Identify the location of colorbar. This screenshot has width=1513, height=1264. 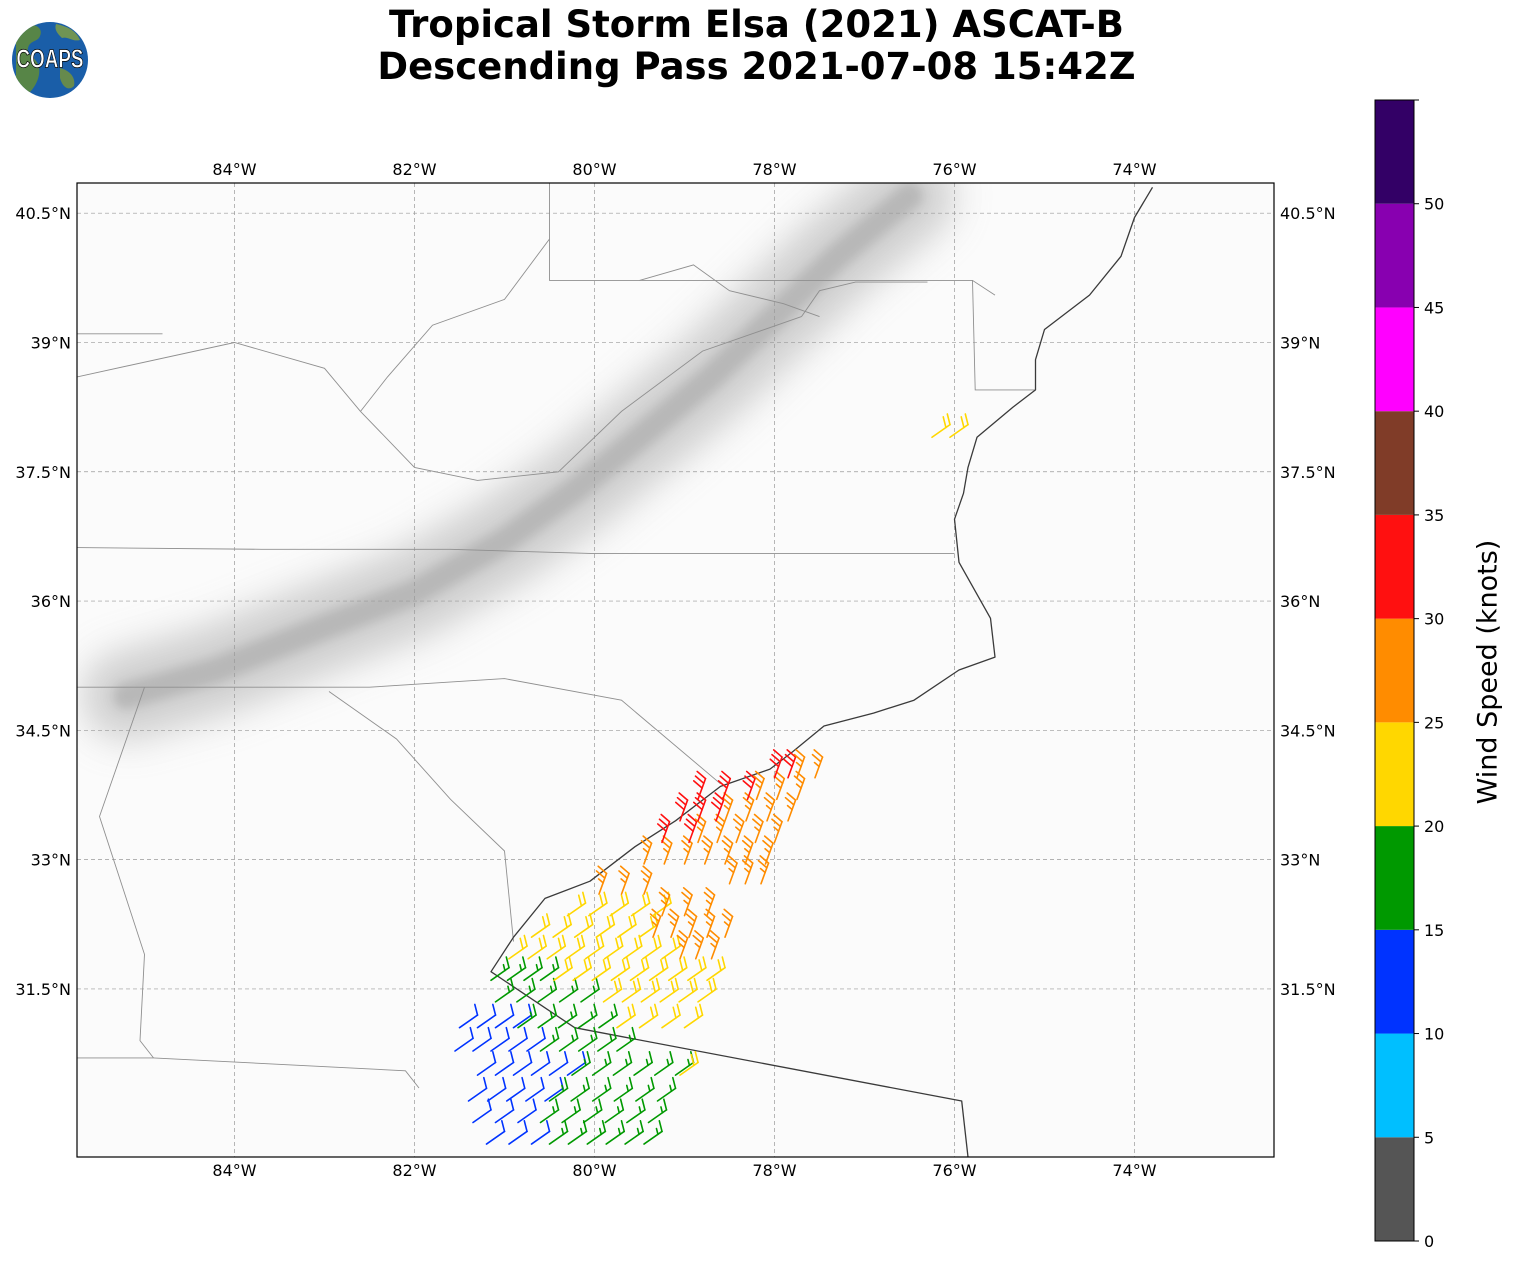
(1394, 670).